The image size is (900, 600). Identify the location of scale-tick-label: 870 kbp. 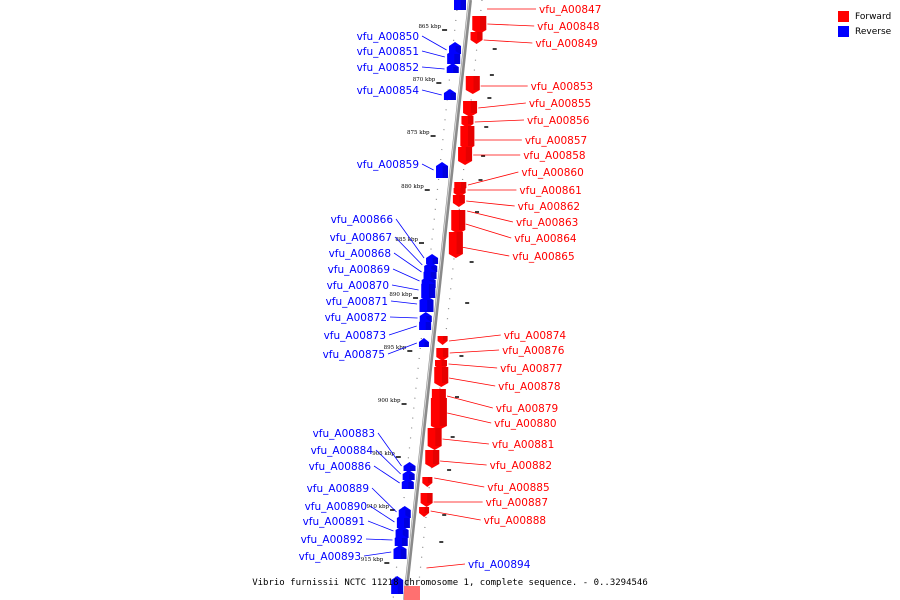
(424, 80).